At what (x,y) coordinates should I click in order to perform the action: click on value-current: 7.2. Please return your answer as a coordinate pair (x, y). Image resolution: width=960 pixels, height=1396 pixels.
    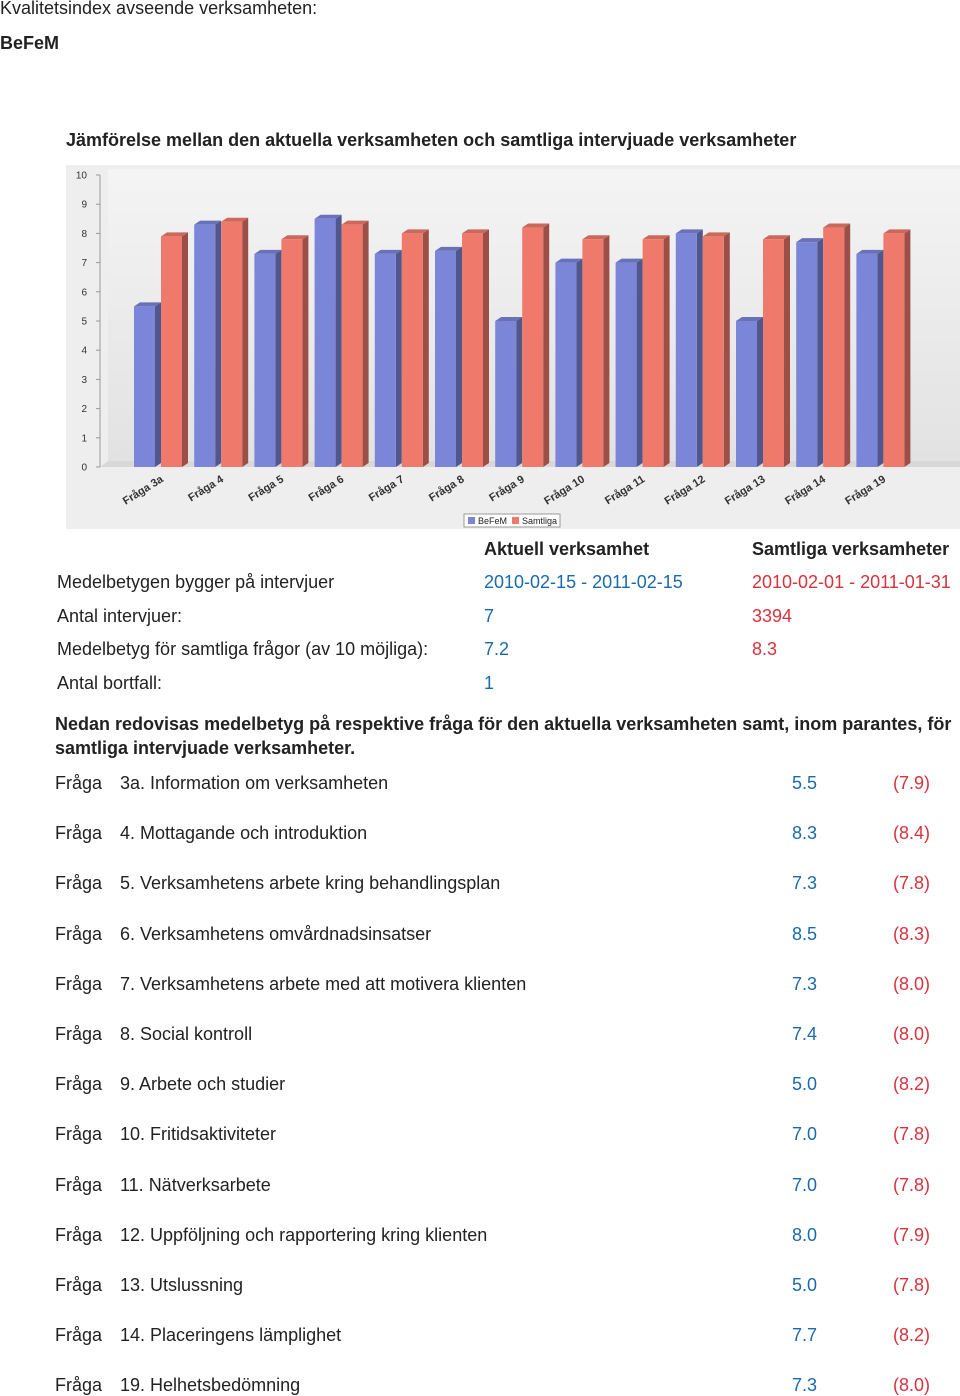
    Looking at the image, I should click on (497, 649).